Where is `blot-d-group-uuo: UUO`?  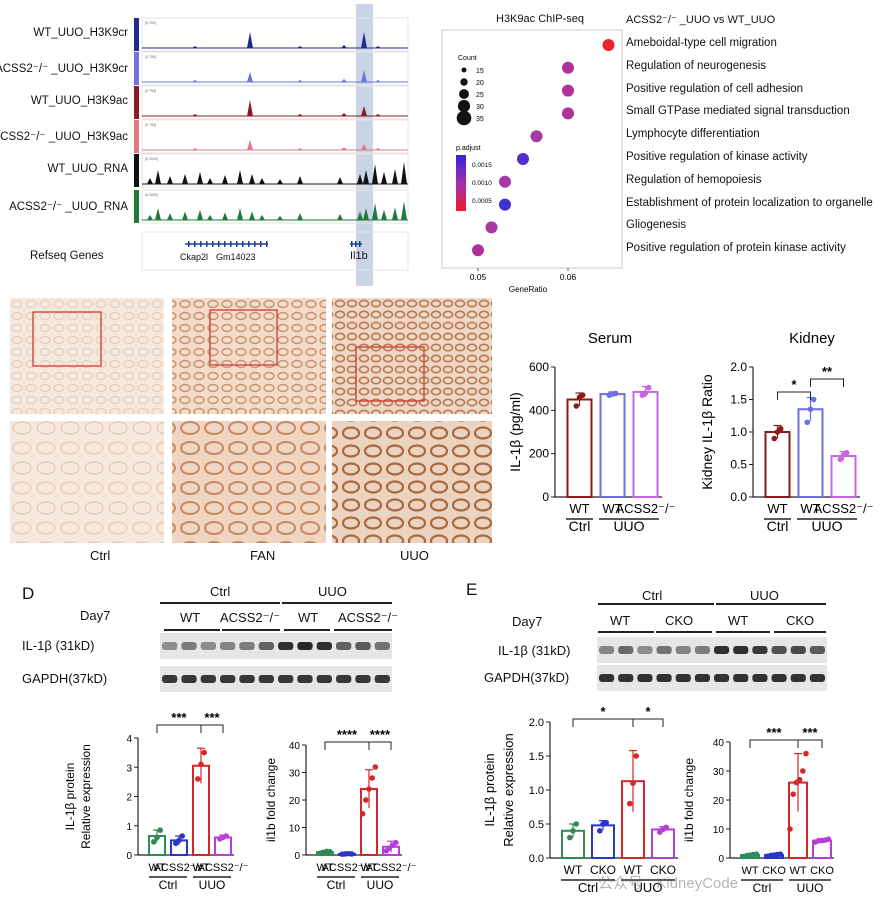
blot-d-group-uuo: UUO is located at coordinates (332, 591).